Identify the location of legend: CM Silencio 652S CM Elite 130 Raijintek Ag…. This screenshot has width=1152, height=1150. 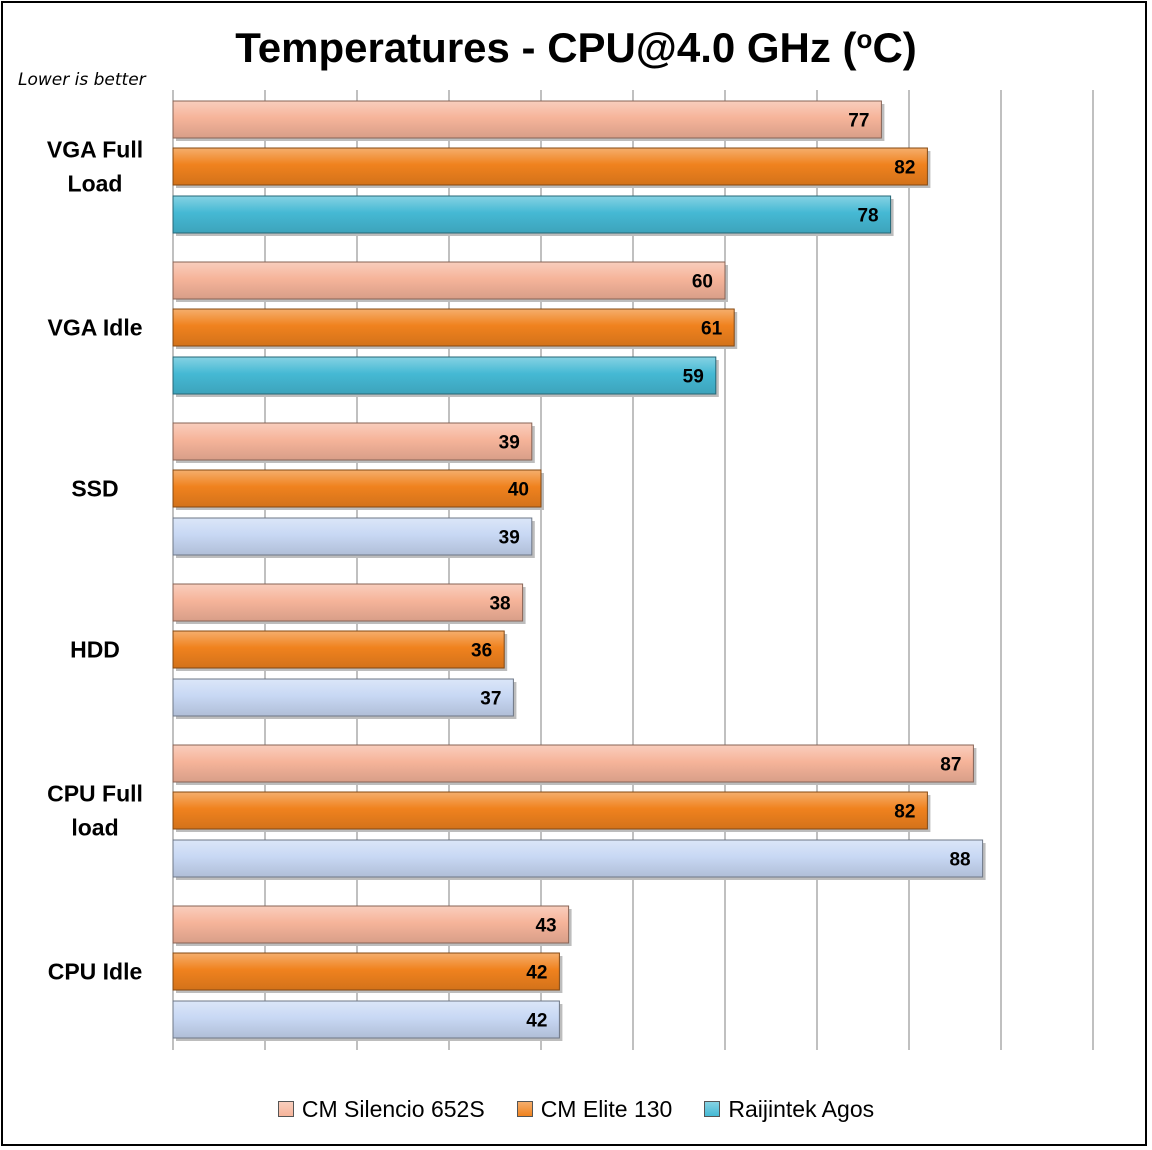
(576, 1109).